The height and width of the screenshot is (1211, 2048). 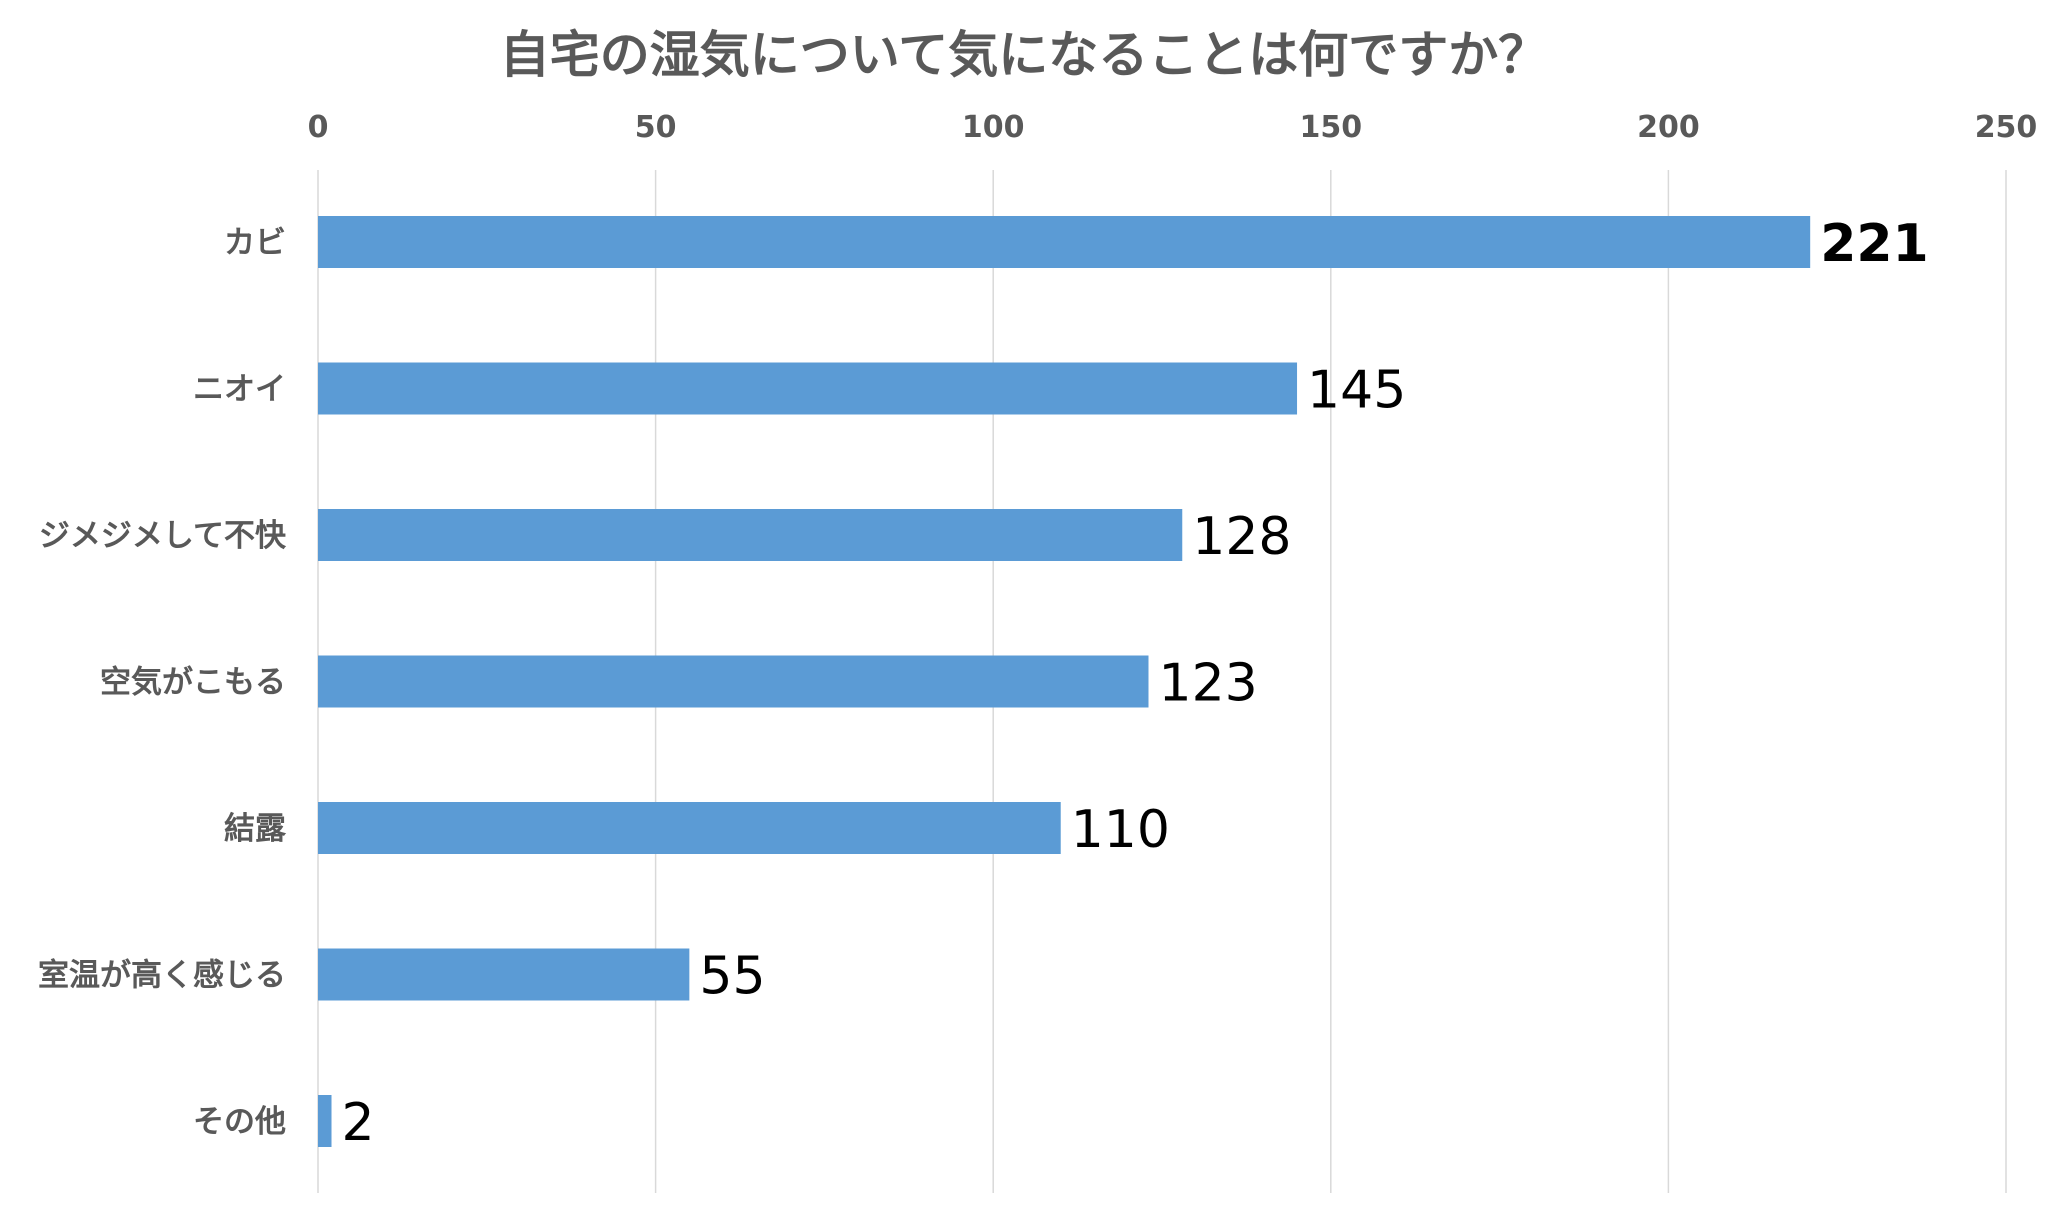 I want to click on data-label-5: 55, so click(x=732, y=977).